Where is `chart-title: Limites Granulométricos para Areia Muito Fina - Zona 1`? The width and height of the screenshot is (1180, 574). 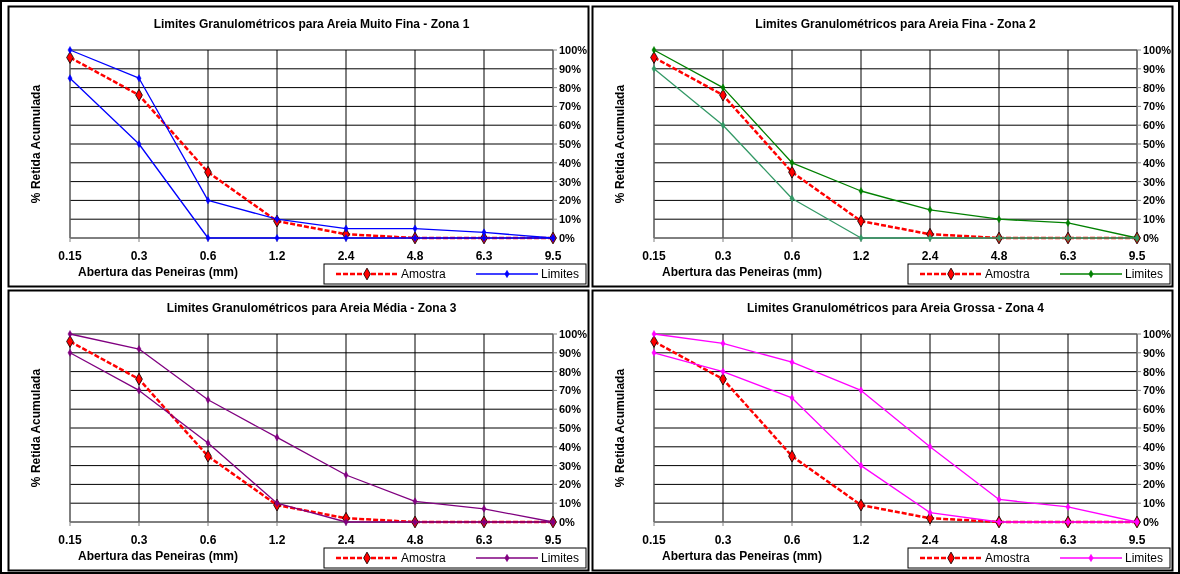
chart-title: Limites Granulométricos para Areia Muito Fina - Zona 1 is located at coordinates (311, 24).